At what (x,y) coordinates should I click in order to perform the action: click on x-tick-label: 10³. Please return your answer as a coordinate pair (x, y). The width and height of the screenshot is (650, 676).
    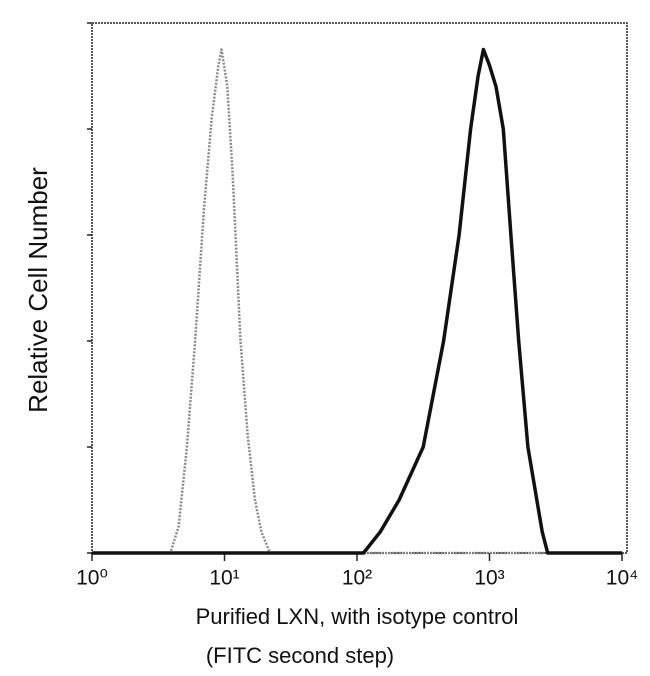
    Looking at the image, I should click on (489, 578).